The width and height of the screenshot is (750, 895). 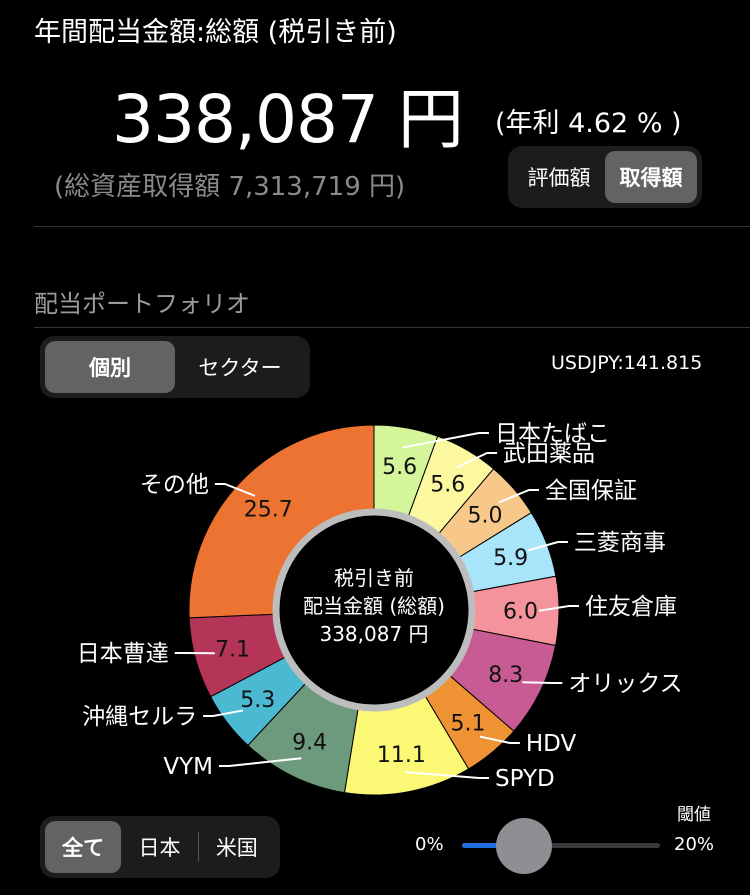 I want to click on view-option-sector: セクター, so click(x=240, y=368).